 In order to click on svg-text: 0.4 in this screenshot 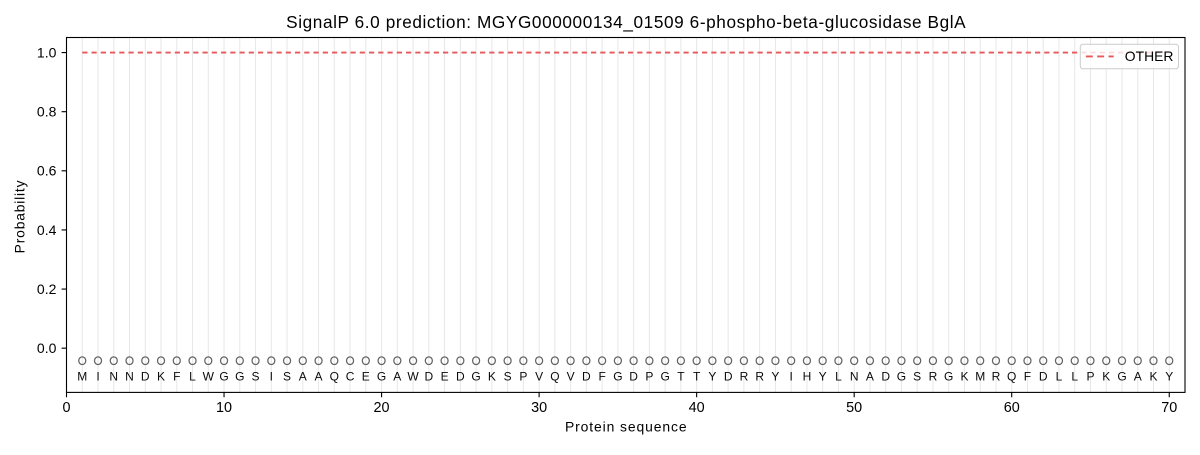, I will do `click(47, 230)`.